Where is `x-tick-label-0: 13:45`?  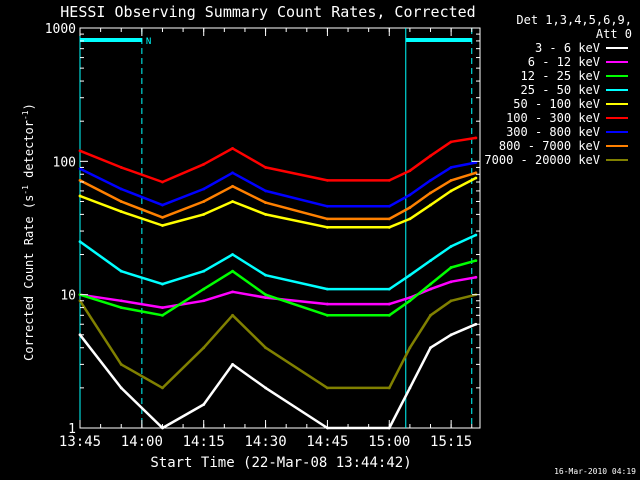
x-tick-label-0: 13:45 is located at coordinates (80, 442).